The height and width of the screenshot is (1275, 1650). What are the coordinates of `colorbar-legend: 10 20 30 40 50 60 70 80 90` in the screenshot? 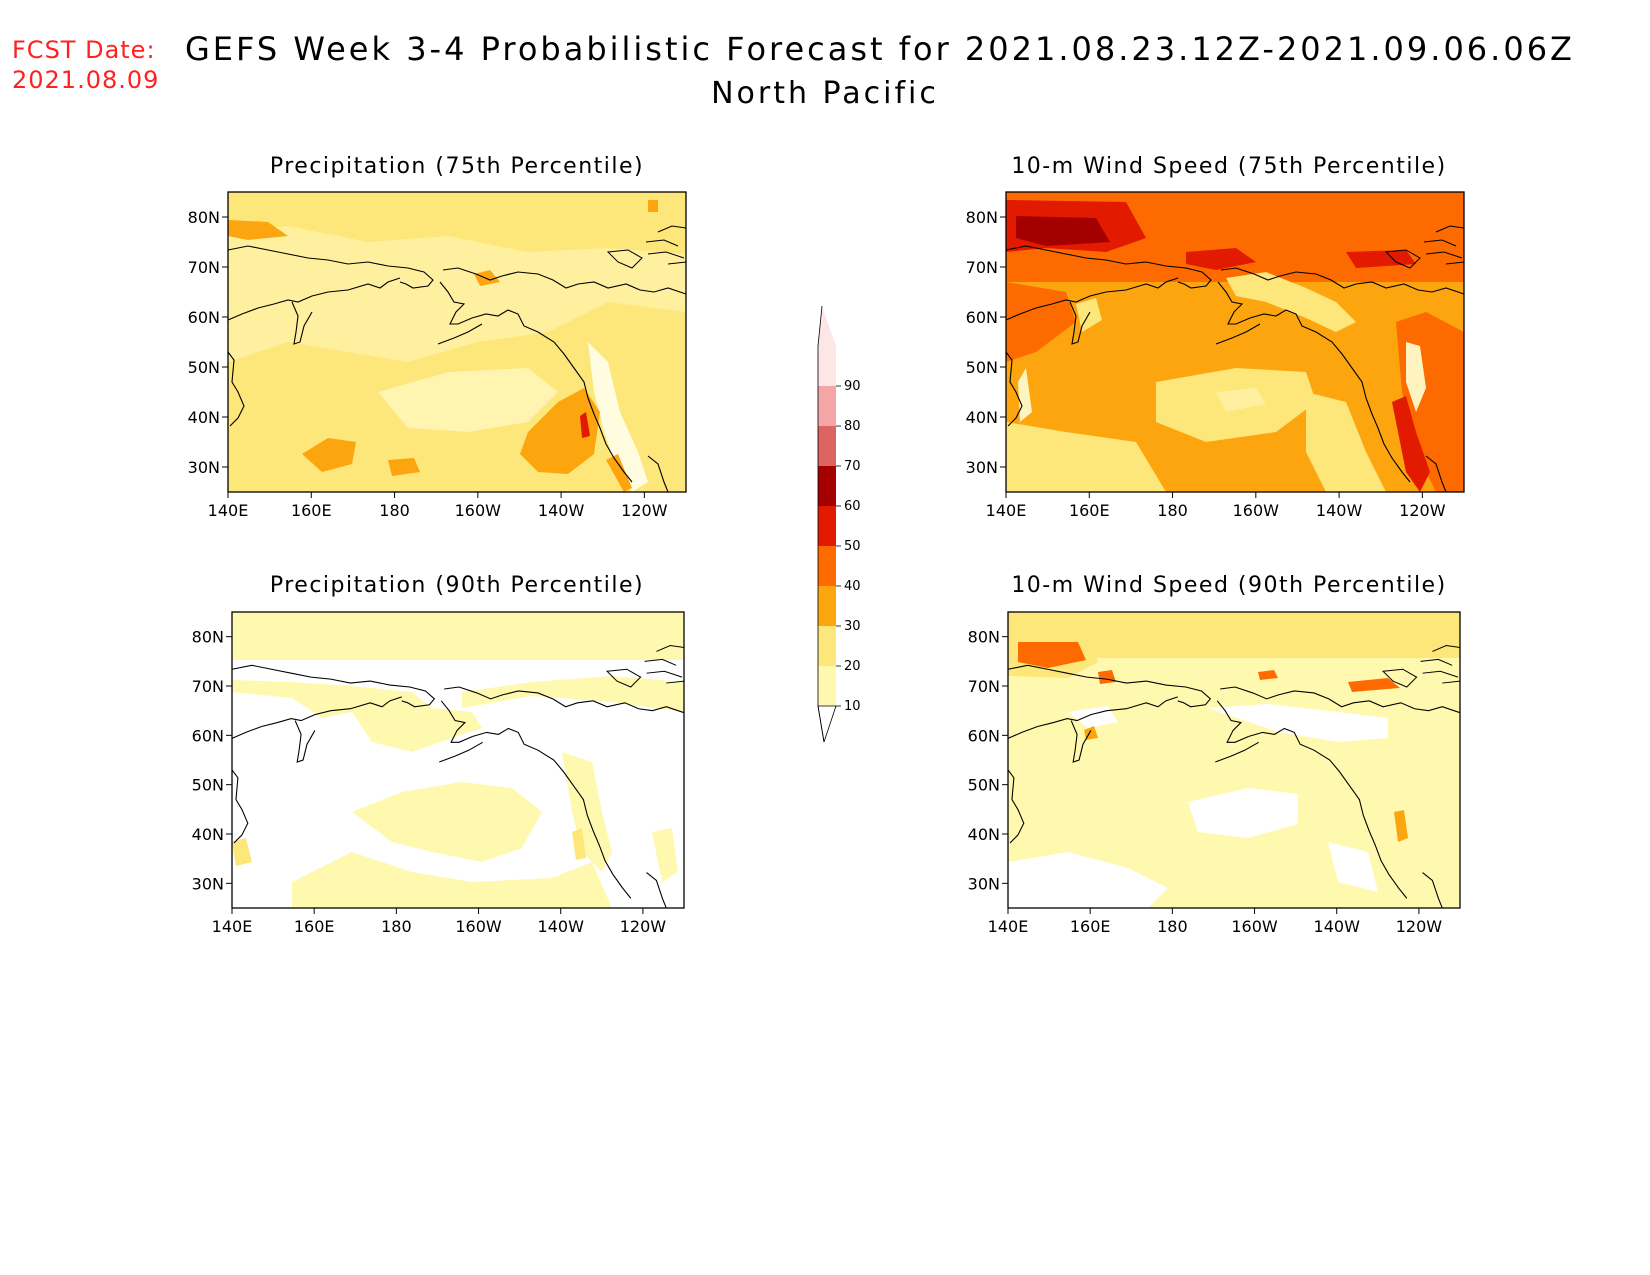 It's located at (839, 524).